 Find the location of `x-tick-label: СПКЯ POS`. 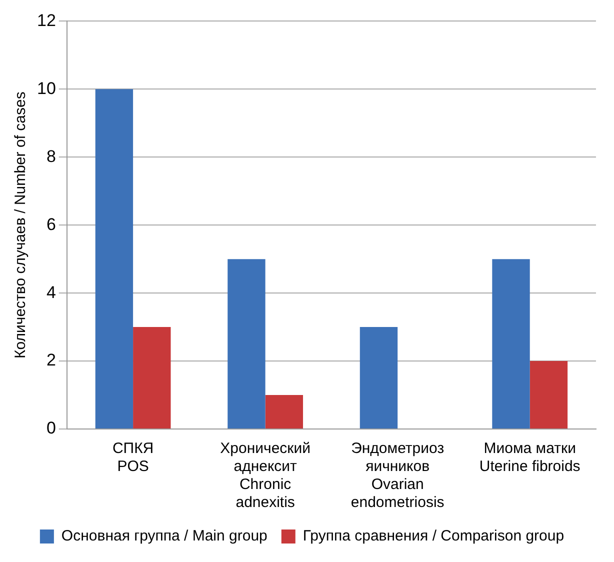

x-tick-label: СПКЯ POS is located at coordinates (133, 458).